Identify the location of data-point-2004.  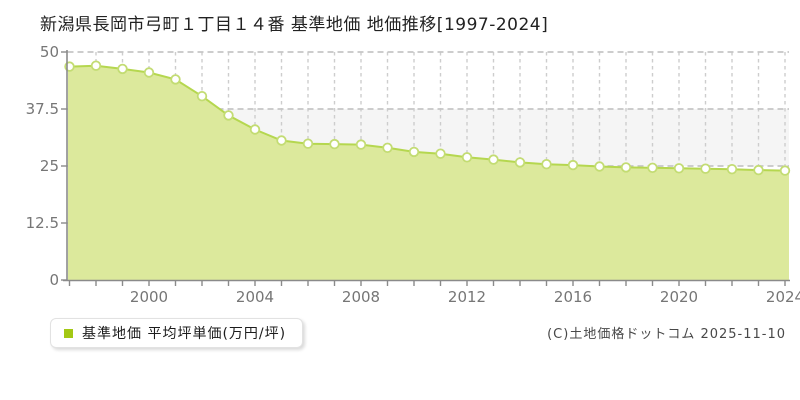
(255, 129).